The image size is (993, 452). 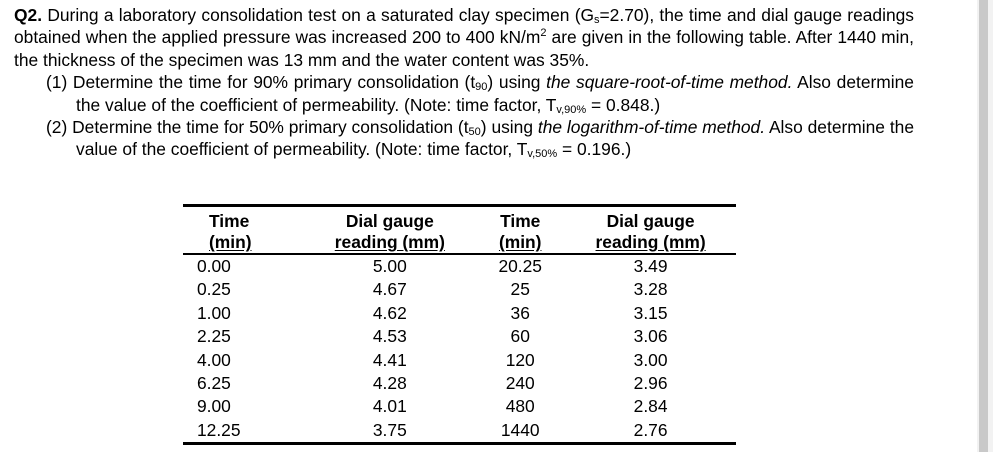 I want to click on header-dial-2-line1: Dial gauge, so click(x=650, y=221).